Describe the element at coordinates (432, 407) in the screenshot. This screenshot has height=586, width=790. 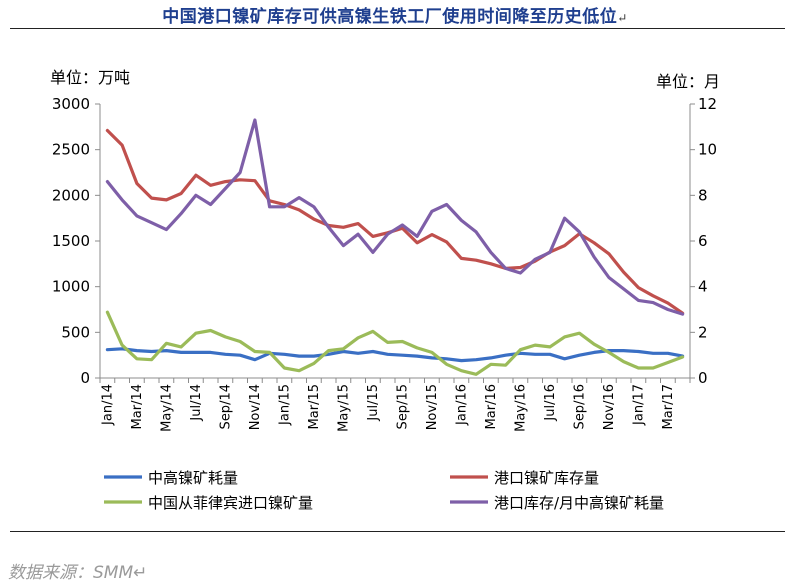
I see `x-tick-label: Nov/15` at that location.